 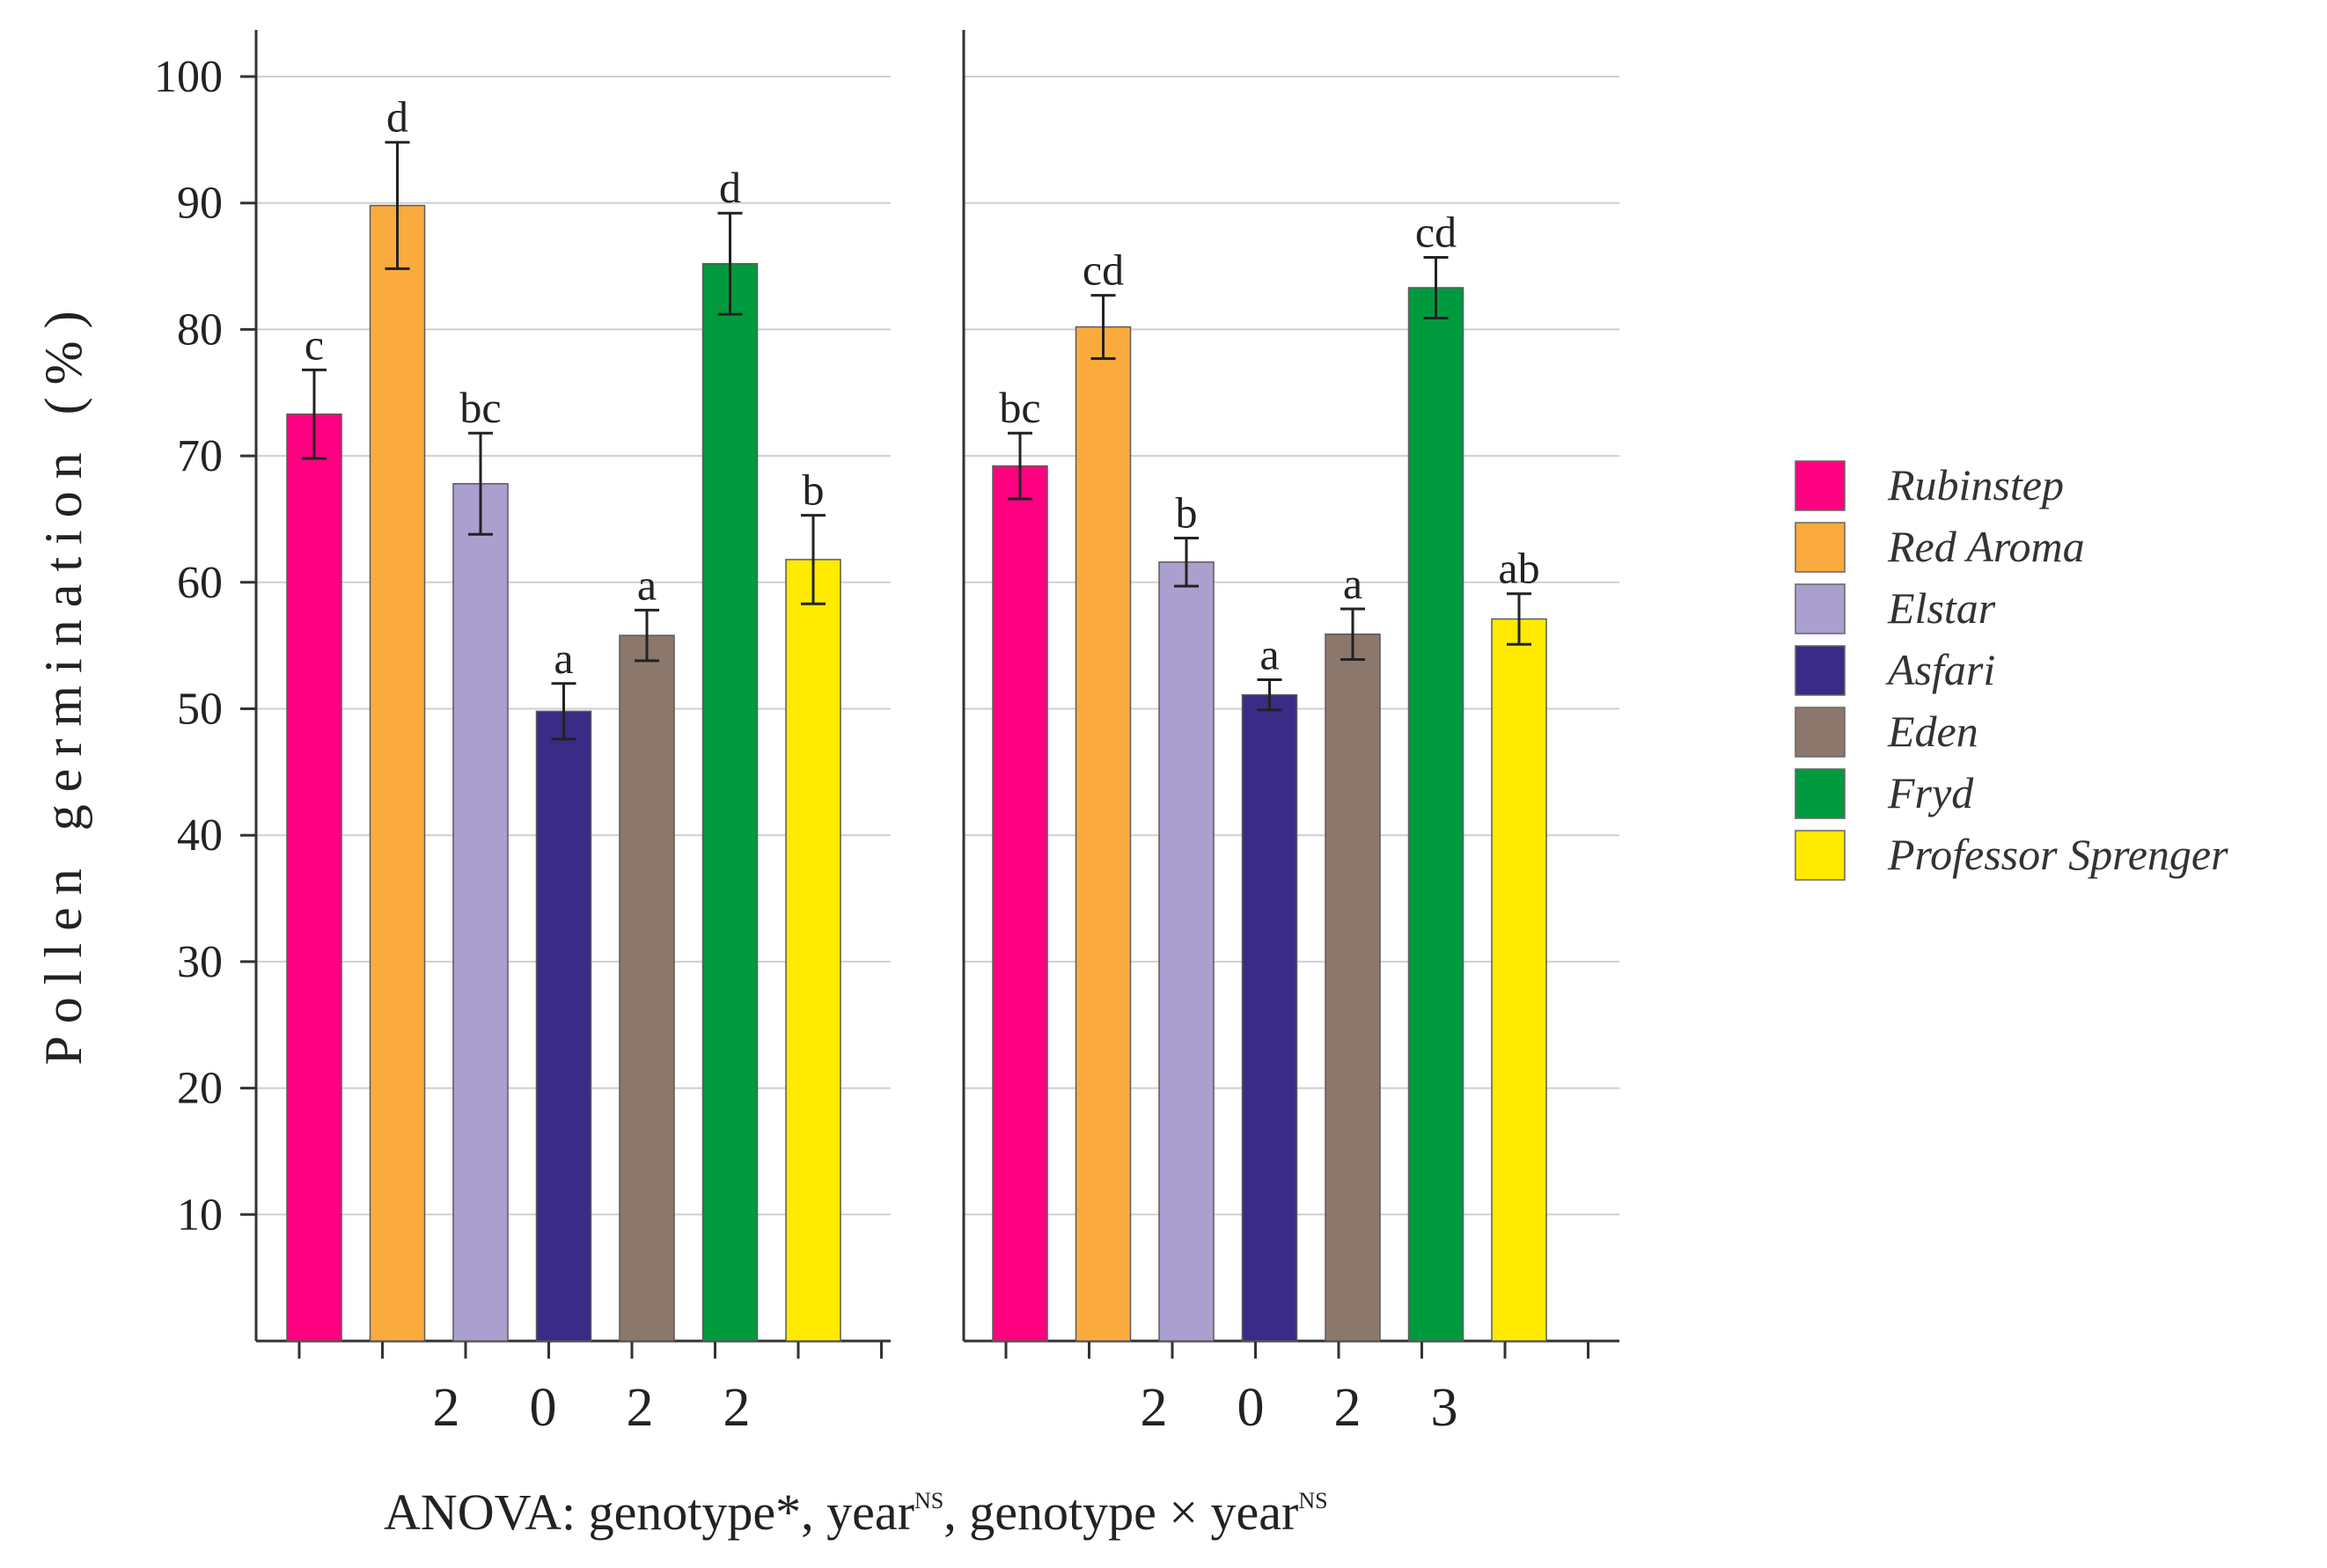 What do you see at coordinates (2058, 855) in the screenshot?
I see `legend-label: Professor Sprenger` at bounding box center [2058, 855].